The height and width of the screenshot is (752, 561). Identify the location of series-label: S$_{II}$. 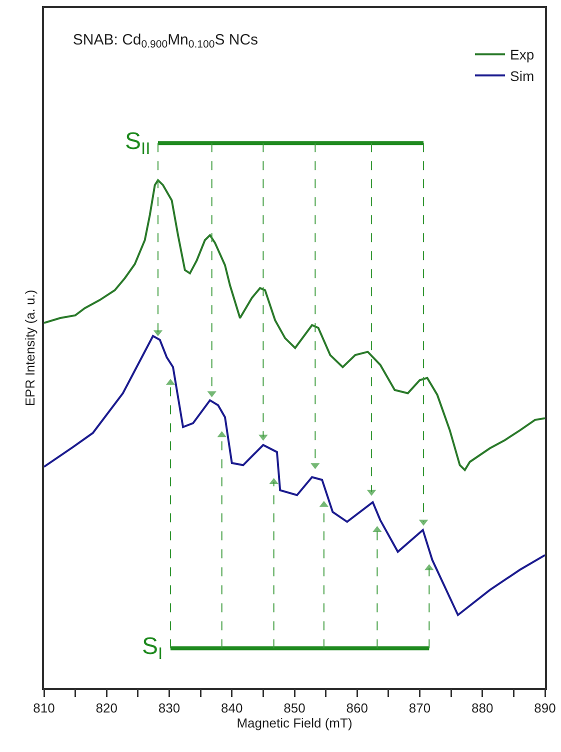
(137, 143).